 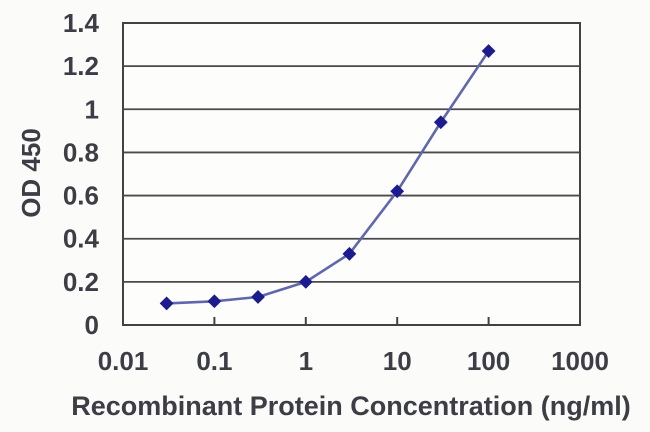 What do you see at coordinates (580, 361) in the screenshot?
I see `x-tick-label: 1000` at bounding box center [580, 361].